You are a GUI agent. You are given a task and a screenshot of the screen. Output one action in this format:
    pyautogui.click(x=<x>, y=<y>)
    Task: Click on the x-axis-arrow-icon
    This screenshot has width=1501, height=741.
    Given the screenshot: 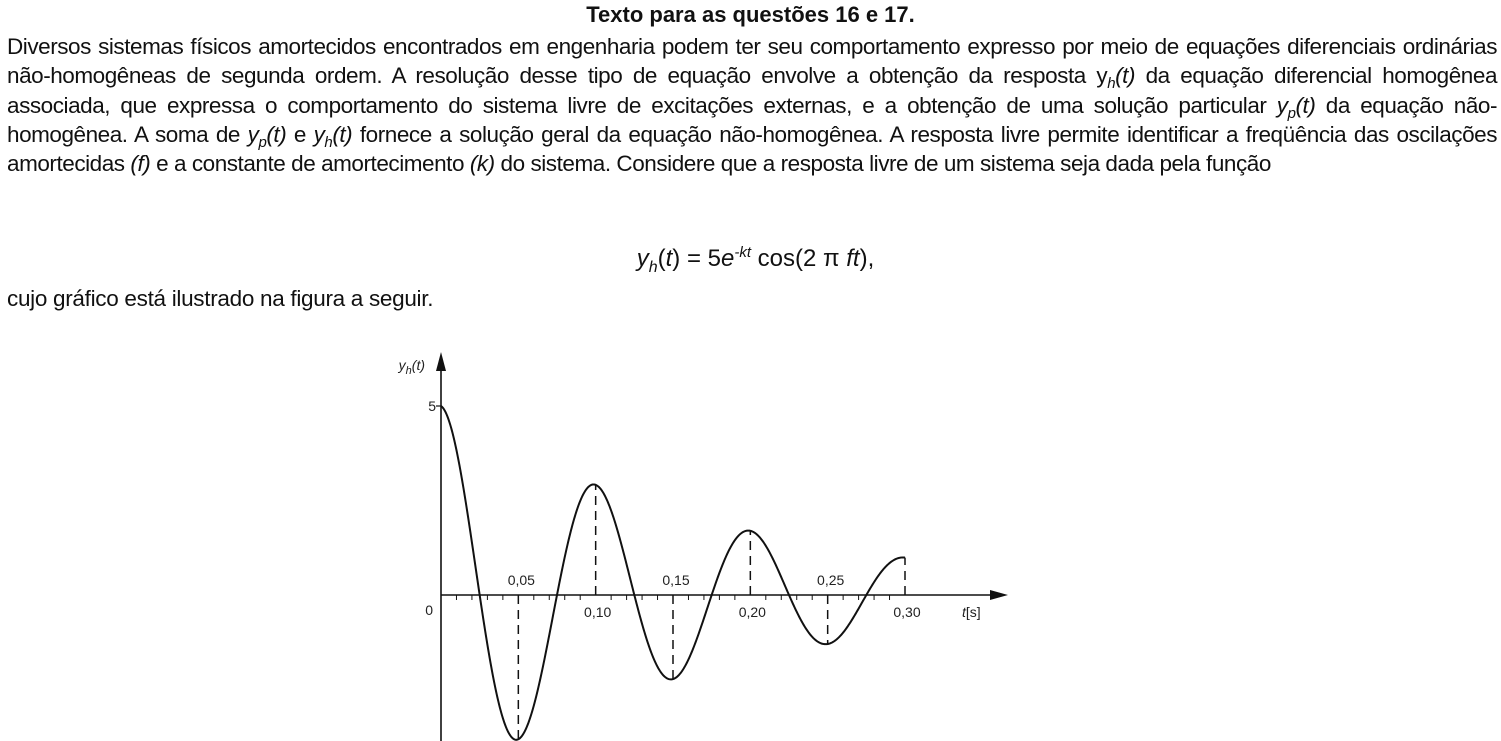 What is the action you would take?
    pyautogui.click(x=999, y=595)
    